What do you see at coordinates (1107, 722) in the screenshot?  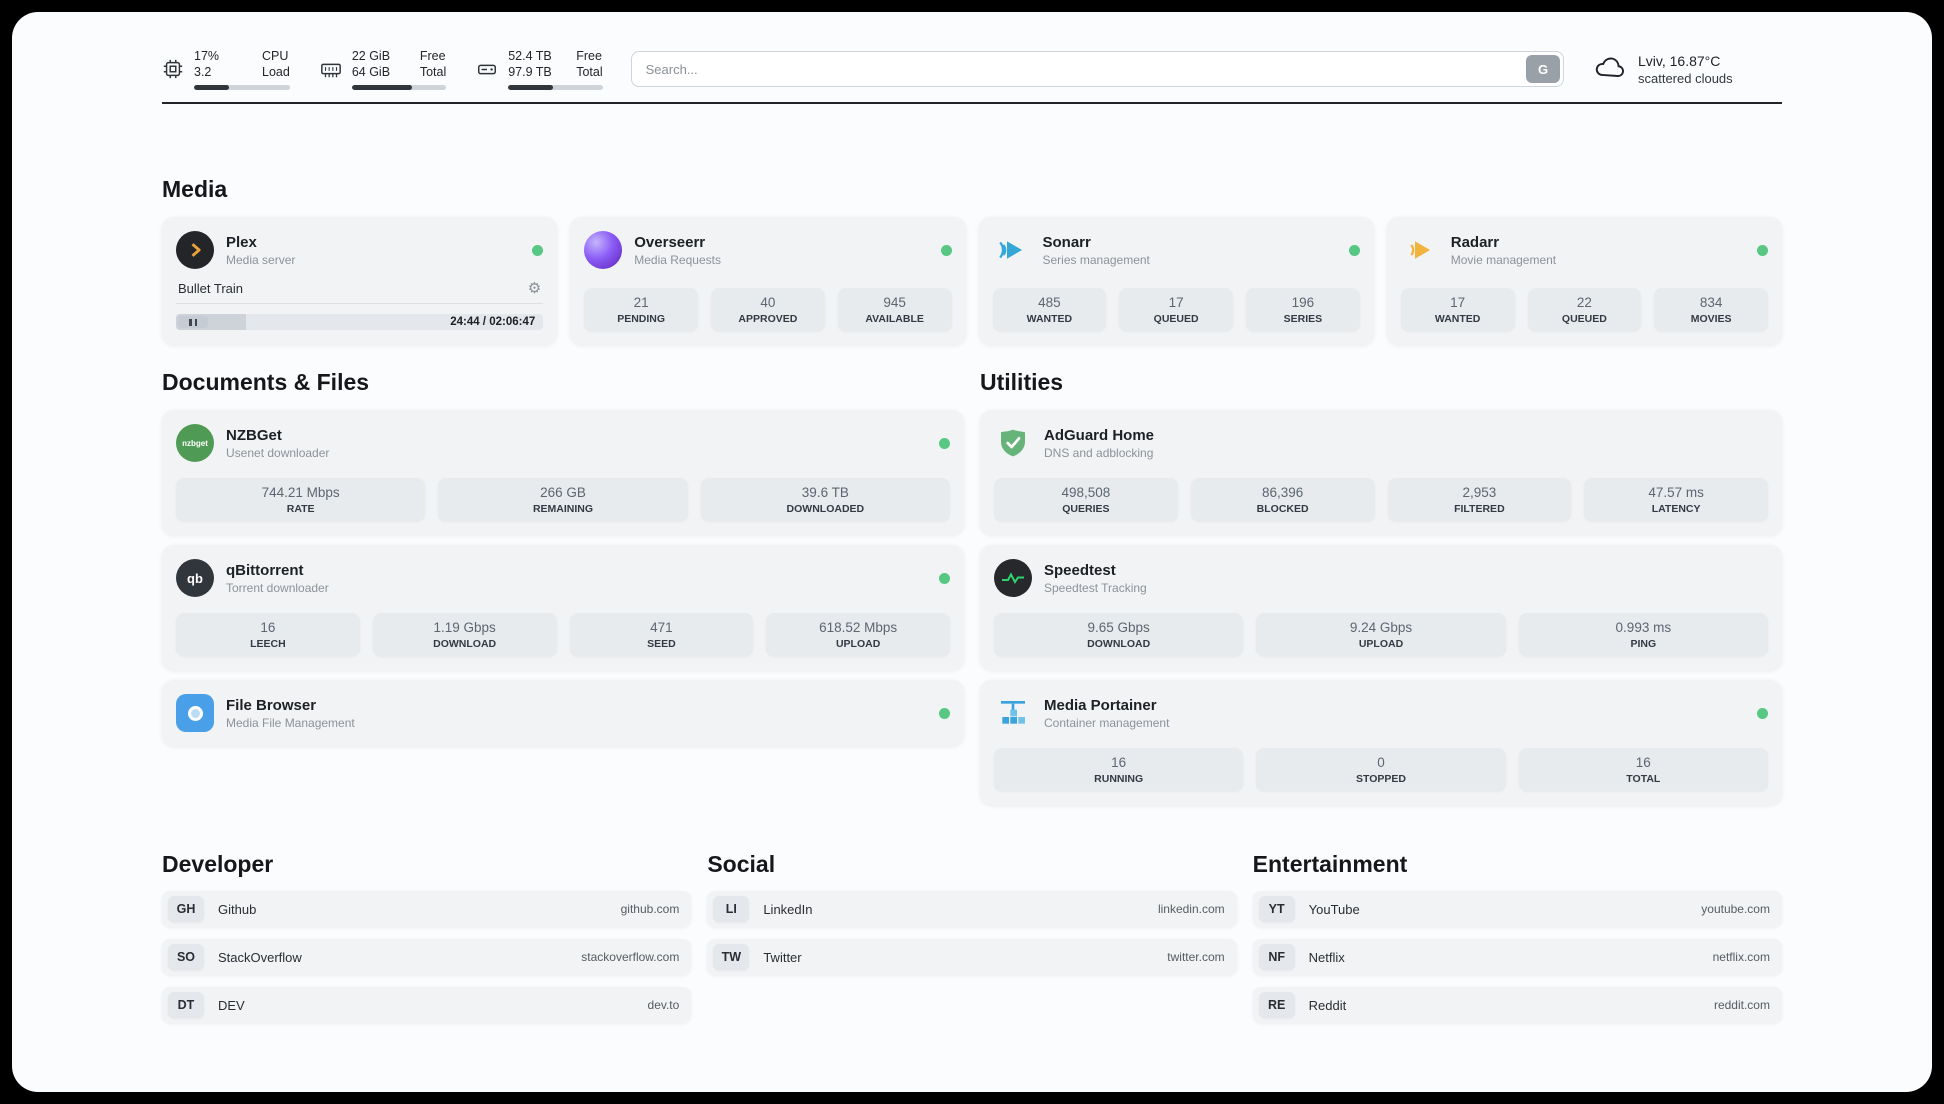 I see `app-subtitle: Container management` at bounding box center [1107, 722].